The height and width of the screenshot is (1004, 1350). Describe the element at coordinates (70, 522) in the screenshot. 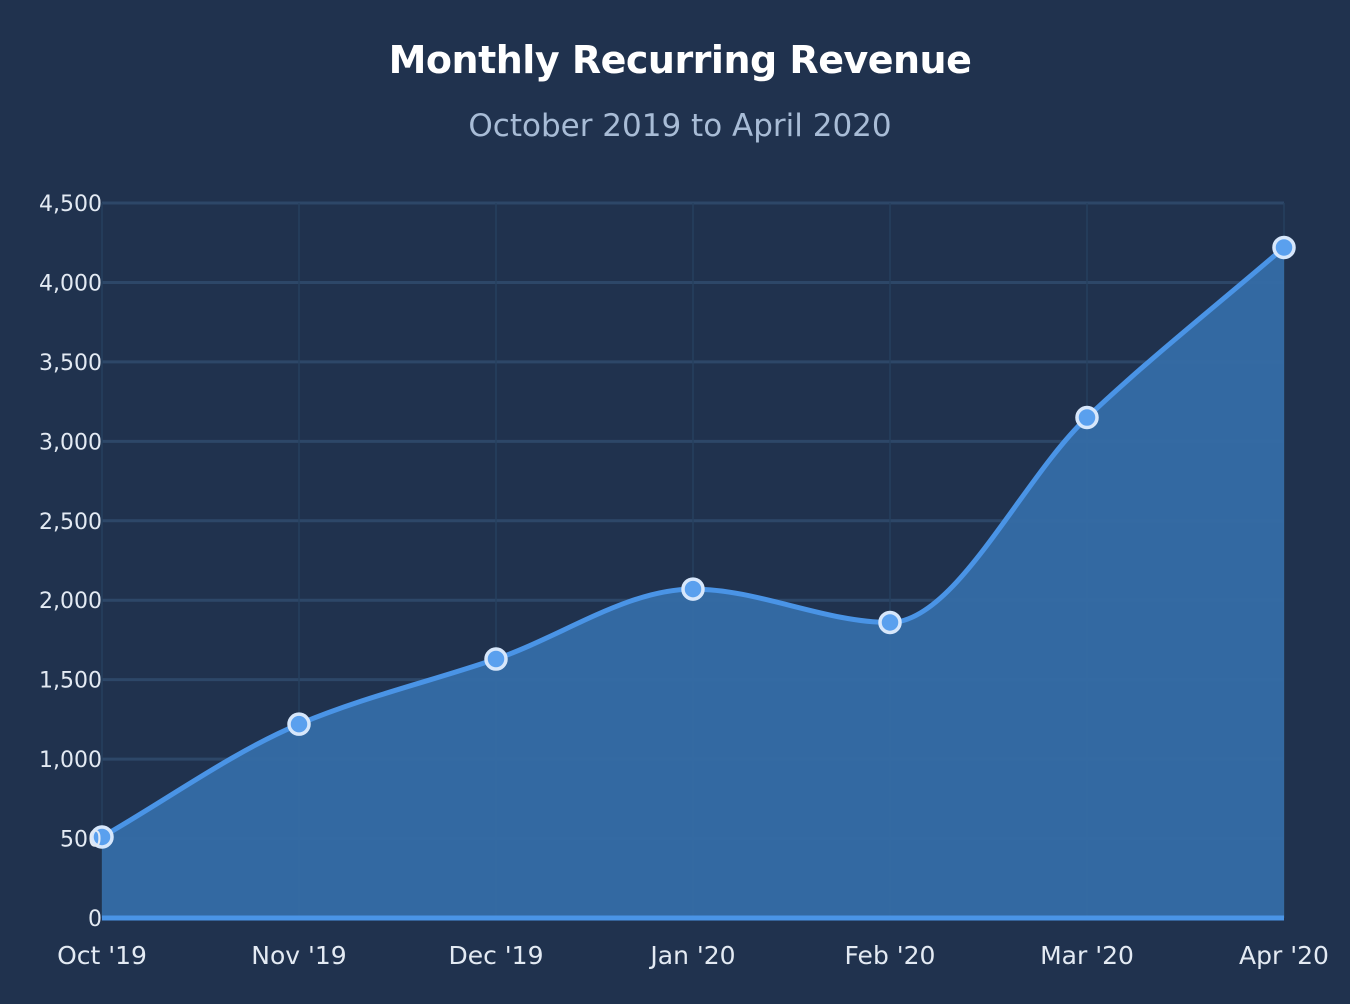

I see `y-tick-label: 2,500` at that location.